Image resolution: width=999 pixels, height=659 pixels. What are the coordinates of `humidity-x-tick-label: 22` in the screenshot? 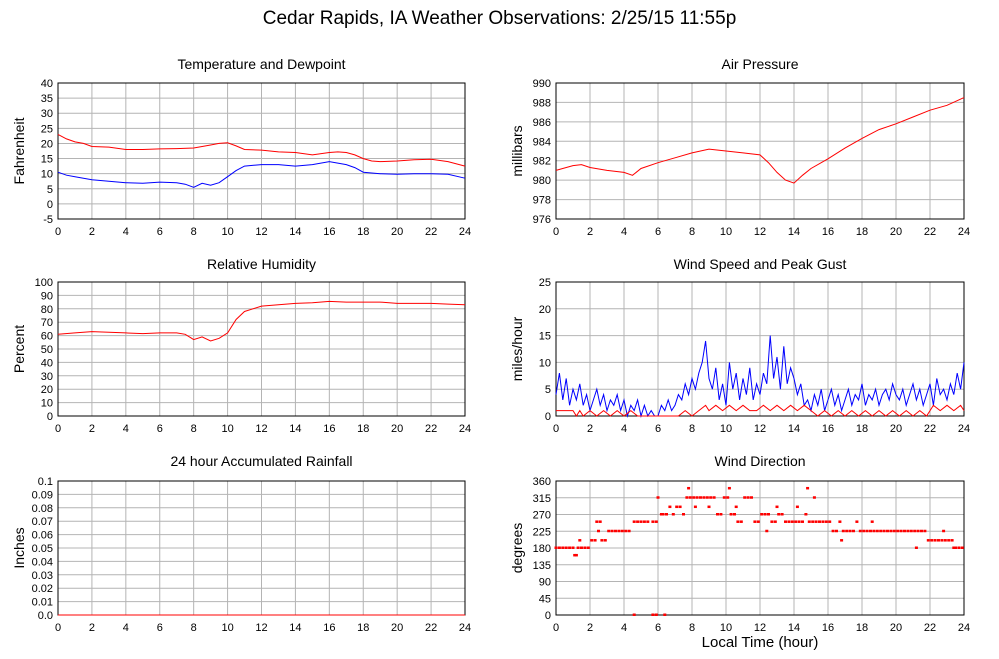 It's located at (431, 429).